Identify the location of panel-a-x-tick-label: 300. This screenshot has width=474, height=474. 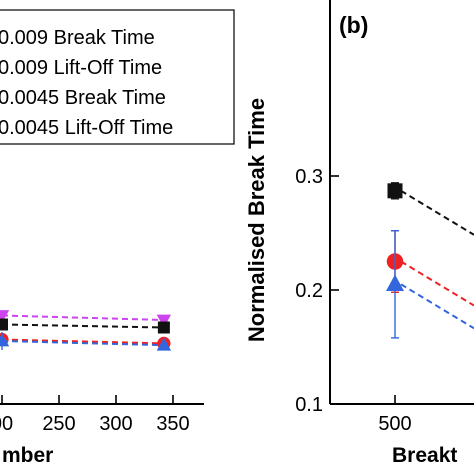
(115, 424).